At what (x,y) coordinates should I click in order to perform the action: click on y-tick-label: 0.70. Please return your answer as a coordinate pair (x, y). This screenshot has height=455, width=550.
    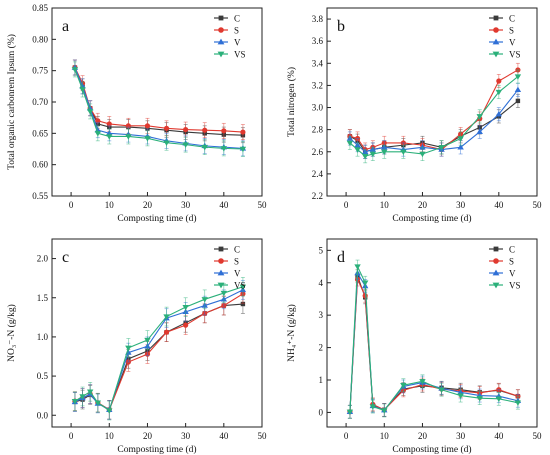
    Looking at the image, I should click on (40, 102).